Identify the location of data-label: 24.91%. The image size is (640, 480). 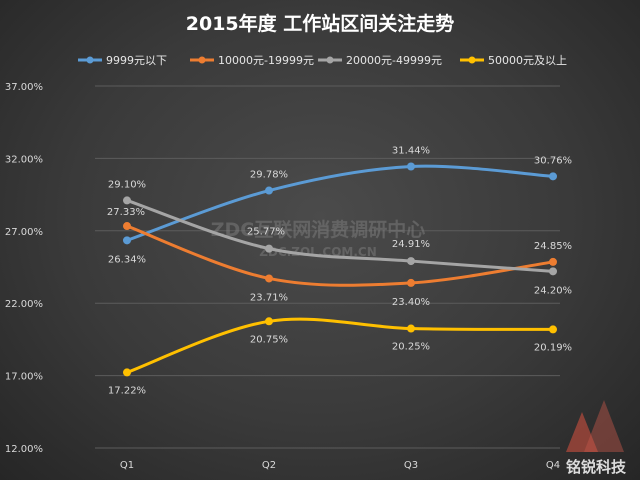
(411, 244).